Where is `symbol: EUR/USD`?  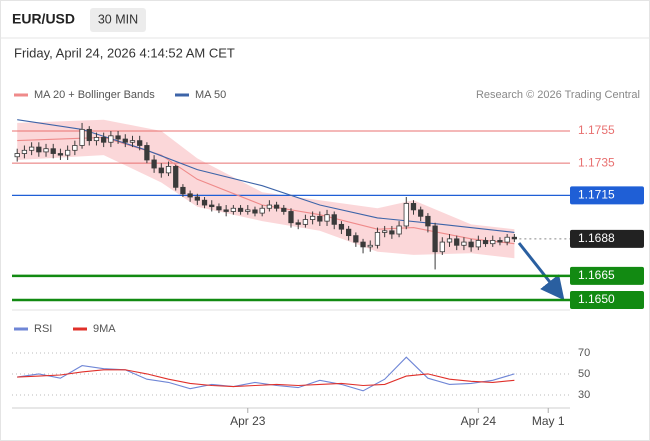
symbol: EUR/USD is located at coordinates (43, 19).